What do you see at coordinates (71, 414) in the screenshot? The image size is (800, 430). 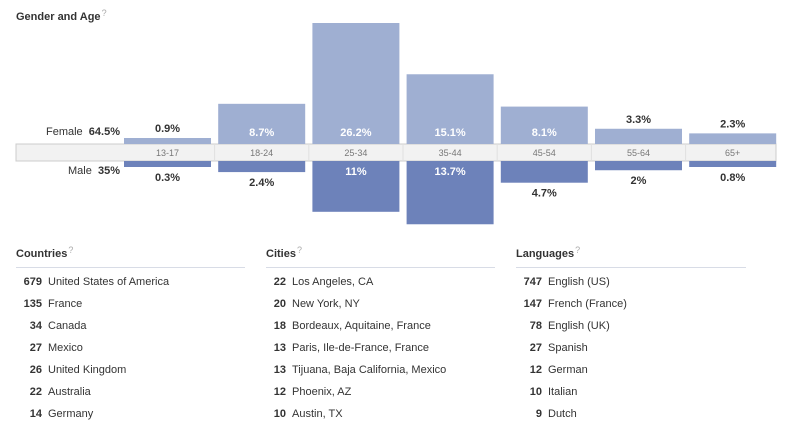 I see `item-name: Germany` at bounding box center [71, 414].